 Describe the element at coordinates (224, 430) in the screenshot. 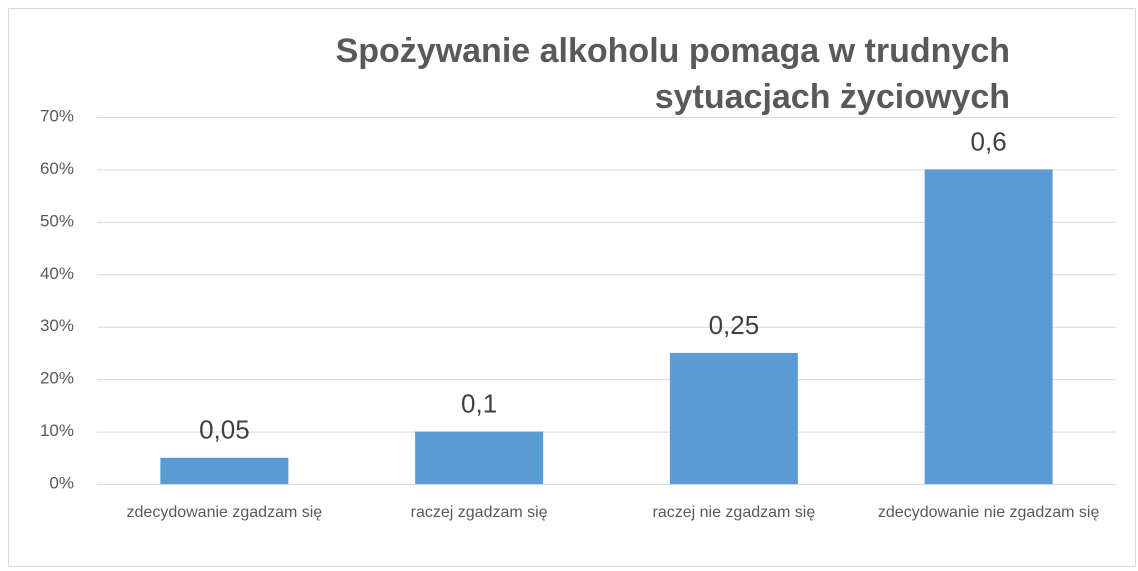

I see `data-label: 0,05` at that location.